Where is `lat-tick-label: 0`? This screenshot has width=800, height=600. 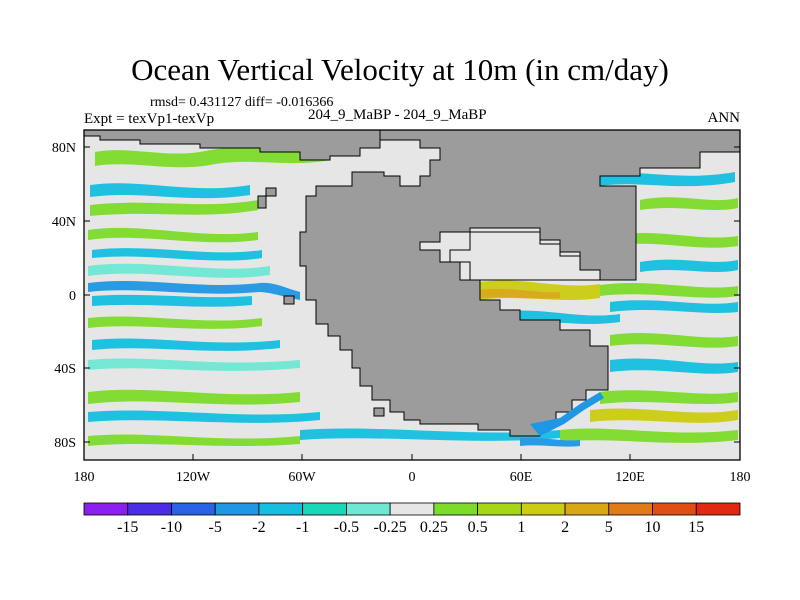
lat-tick-label: 0 is located at coordinates (72, 296).